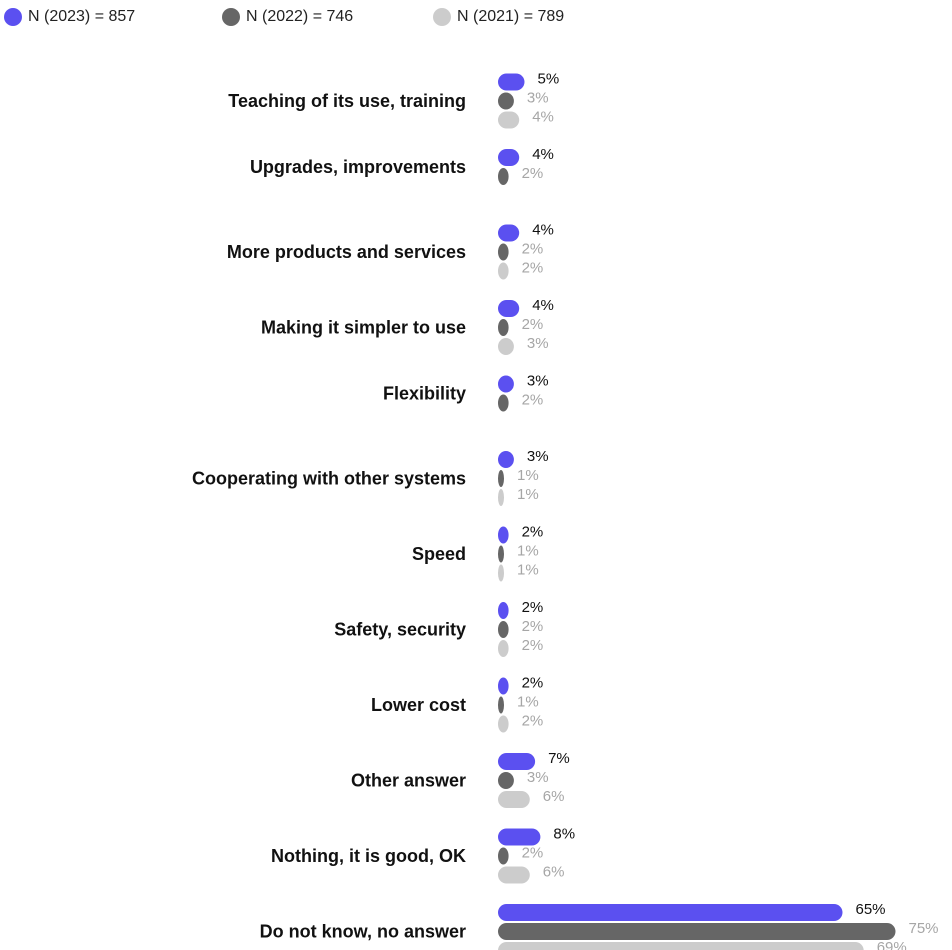  I want to click on category-group: Cooperating with other systems 3% 1% 1%, so click(370, 477).